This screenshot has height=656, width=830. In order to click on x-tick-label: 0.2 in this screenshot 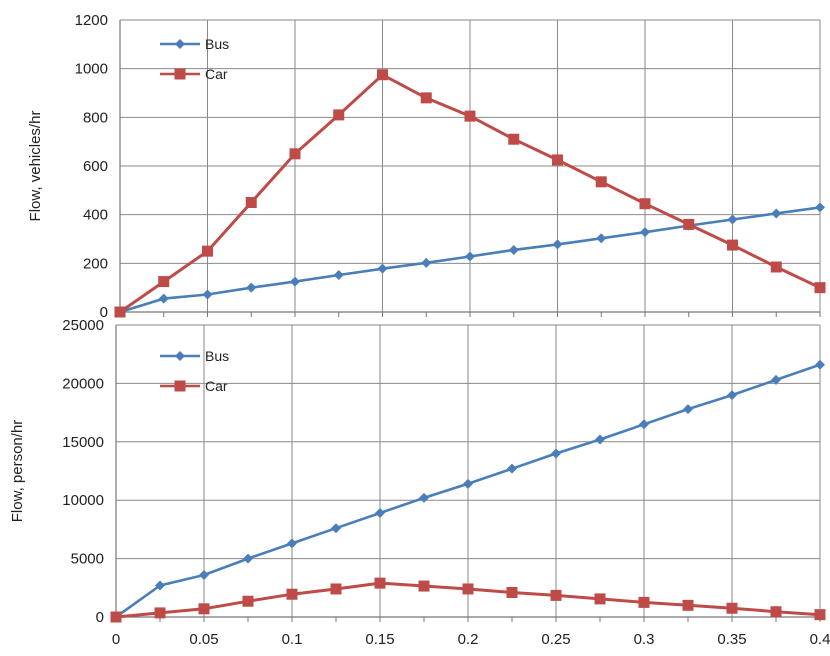, I will do `click(468, 639)`.